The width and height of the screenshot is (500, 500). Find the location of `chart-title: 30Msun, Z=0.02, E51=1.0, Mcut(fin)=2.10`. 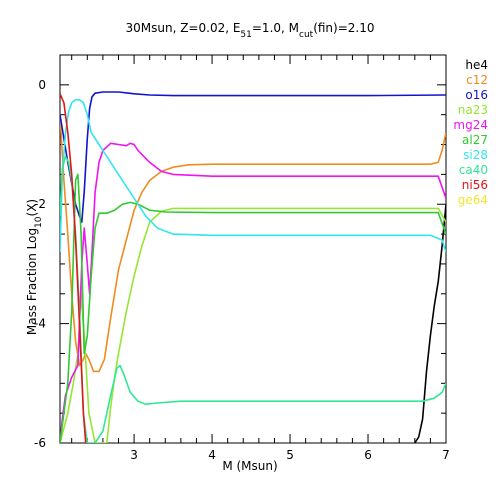

chart-title: 30Msun, Z=0.02, E51=1.0, Mcut(fin)=2.10 is located at coordinates (250, 30).